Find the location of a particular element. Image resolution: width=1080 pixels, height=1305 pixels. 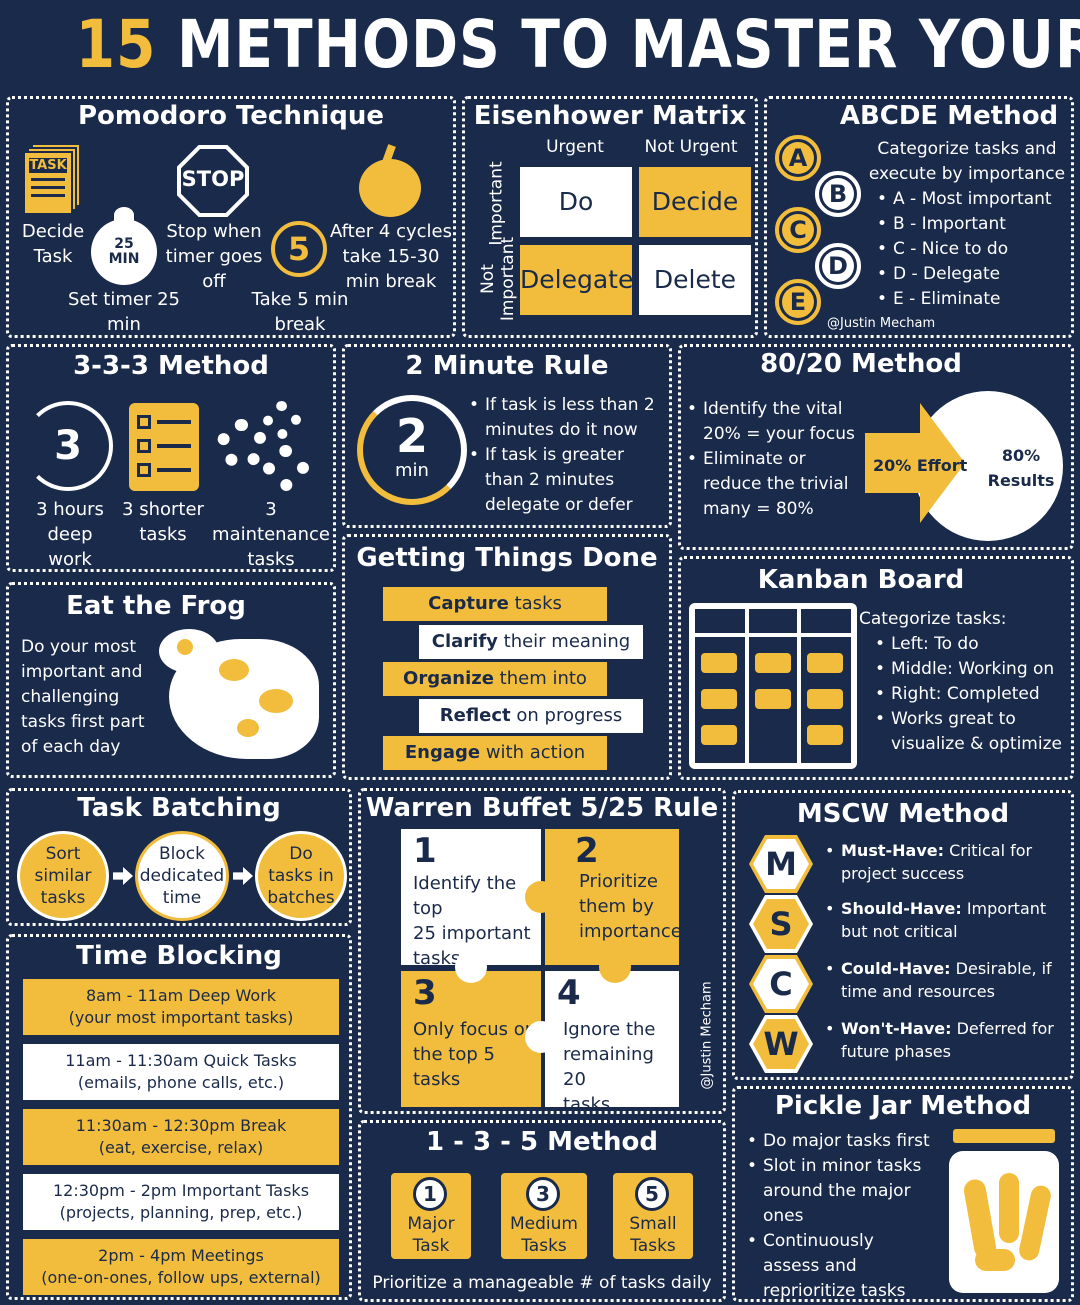

letter-a-badge: A is located at coordinates (798, 158).